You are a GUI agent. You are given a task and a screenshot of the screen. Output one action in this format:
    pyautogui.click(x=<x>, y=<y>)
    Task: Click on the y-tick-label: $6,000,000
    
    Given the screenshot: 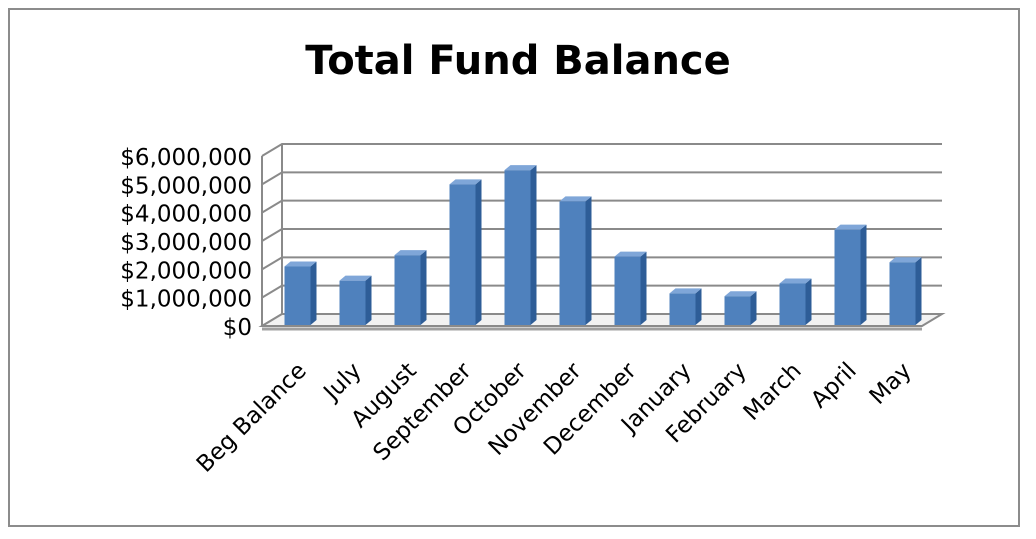 What is the action you would take?
    pyautogui.click(x=186, y=158)
    